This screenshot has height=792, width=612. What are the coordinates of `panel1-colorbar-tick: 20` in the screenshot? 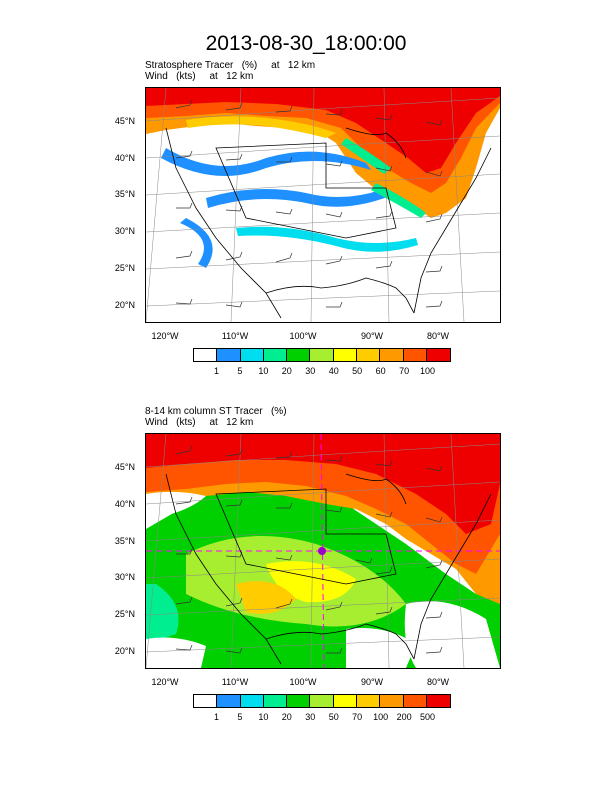 It's located at (286, 371).